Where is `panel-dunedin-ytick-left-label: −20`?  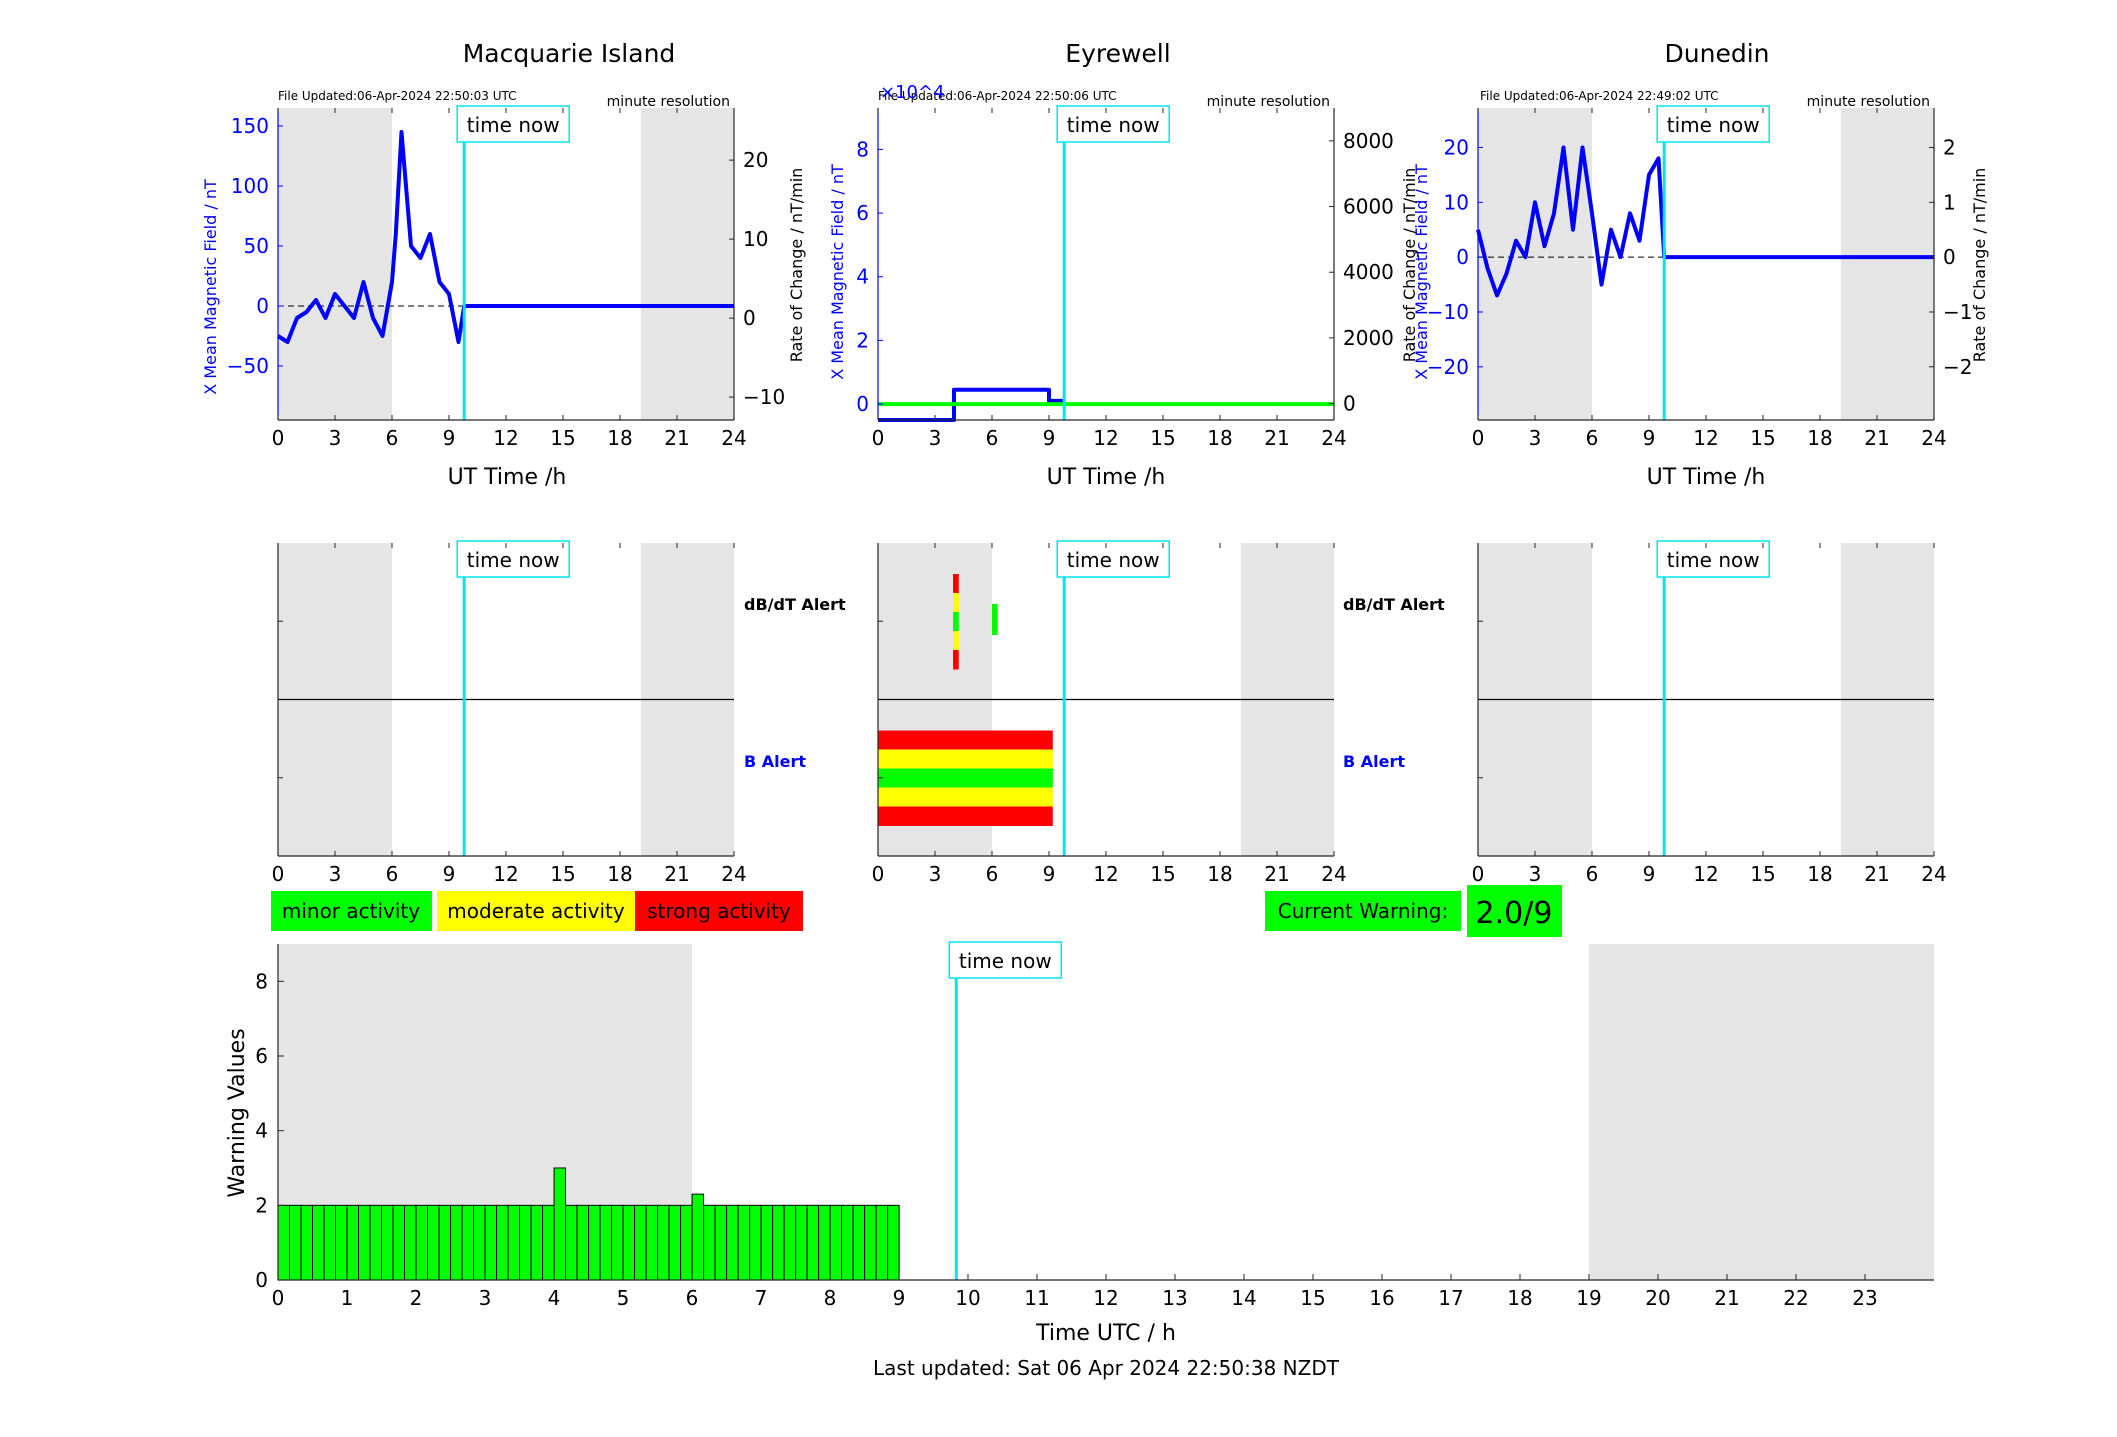
panel-dunedin-ytick-left-label: −20 is located at coordinates (1448, 367).